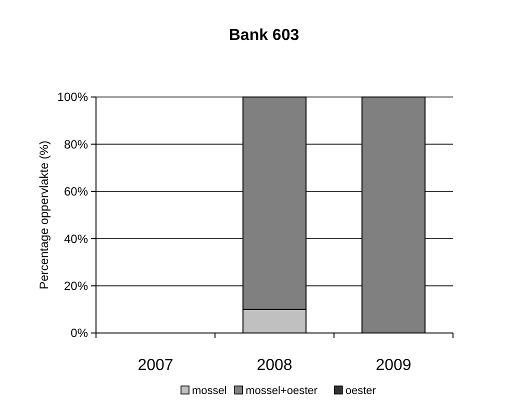  Describe the element at coordinates (79, 333) in the screenshot. I see `y-tick-label: 0%` at that location.